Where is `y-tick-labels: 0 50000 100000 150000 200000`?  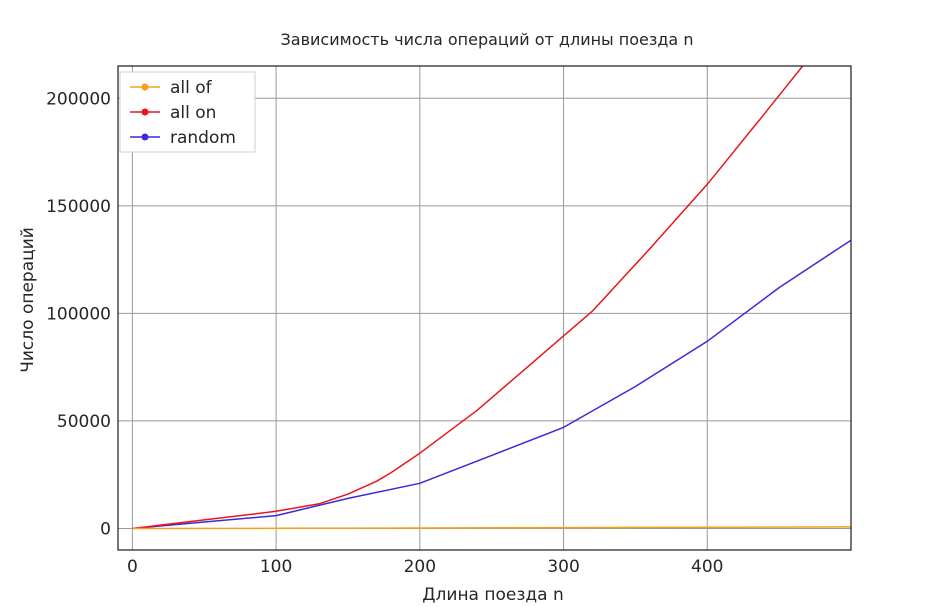
y-tick-labels: 0 50000 100000 150000 200000 is located at coordinates (78, 314).